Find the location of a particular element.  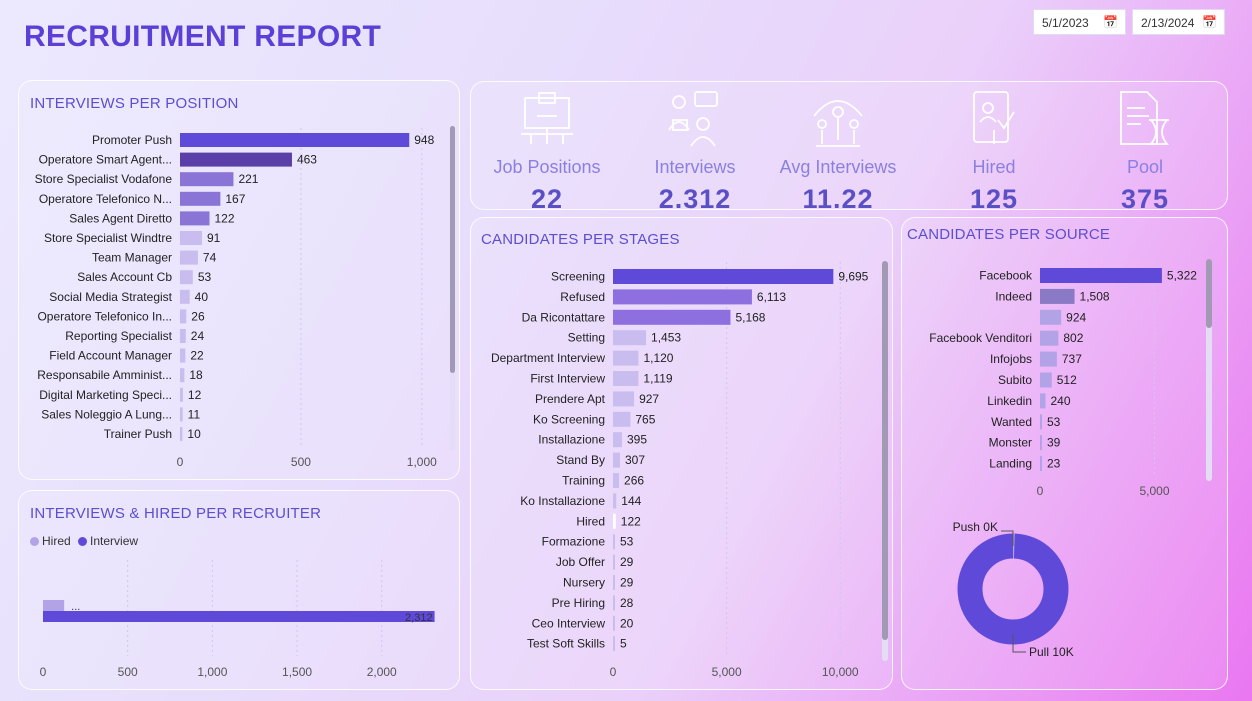

data-label: 40 is located at coordinates (202, 297).